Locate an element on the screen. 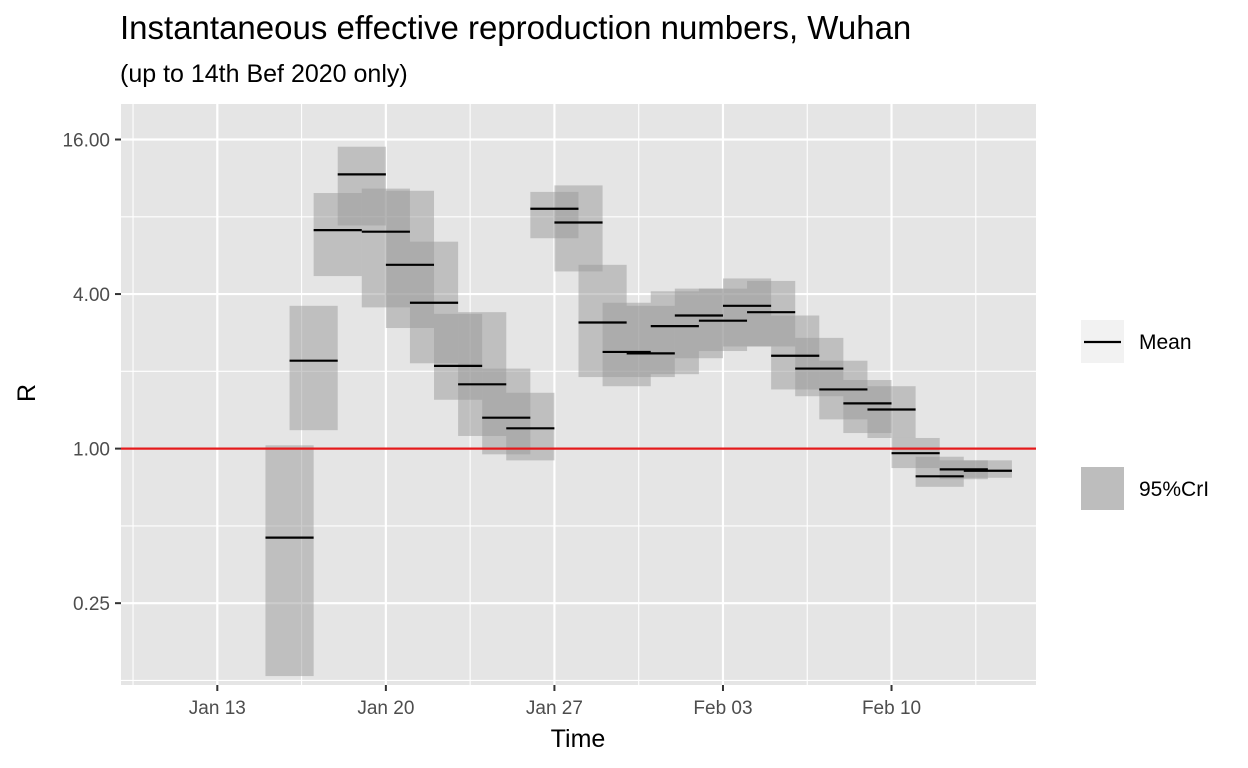  legend-ribbon-swatch is located at coordinates (1102, 488).